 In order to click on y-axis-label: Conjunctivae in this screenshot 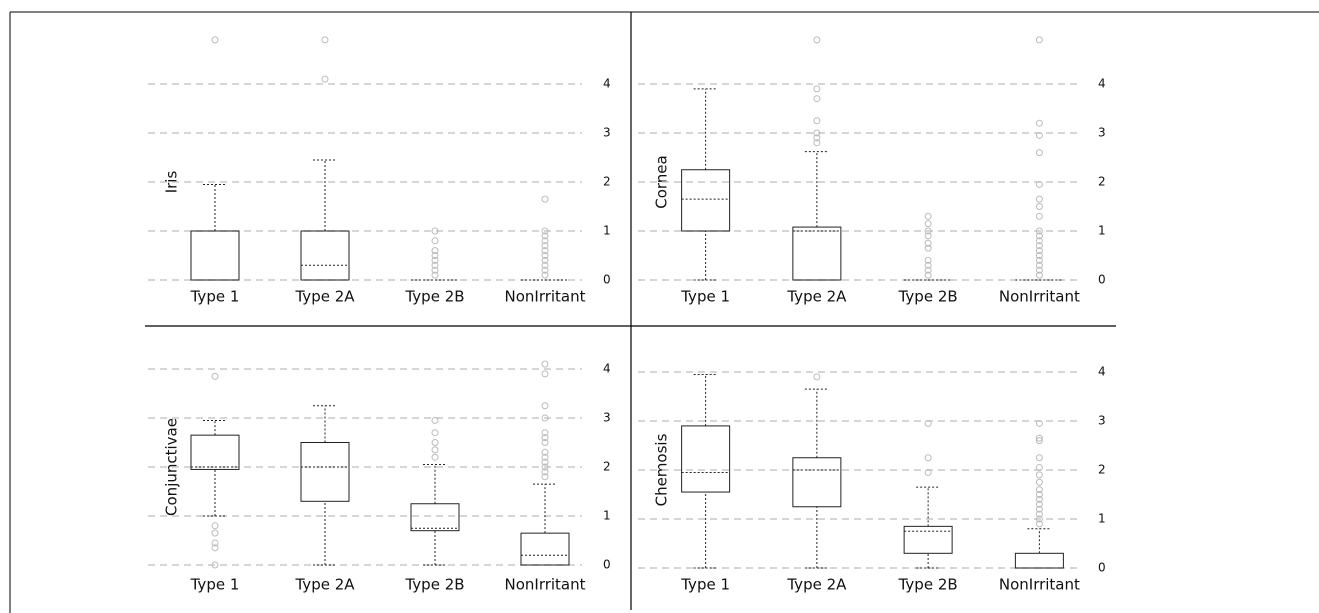, I will do `click(172, 467)`.